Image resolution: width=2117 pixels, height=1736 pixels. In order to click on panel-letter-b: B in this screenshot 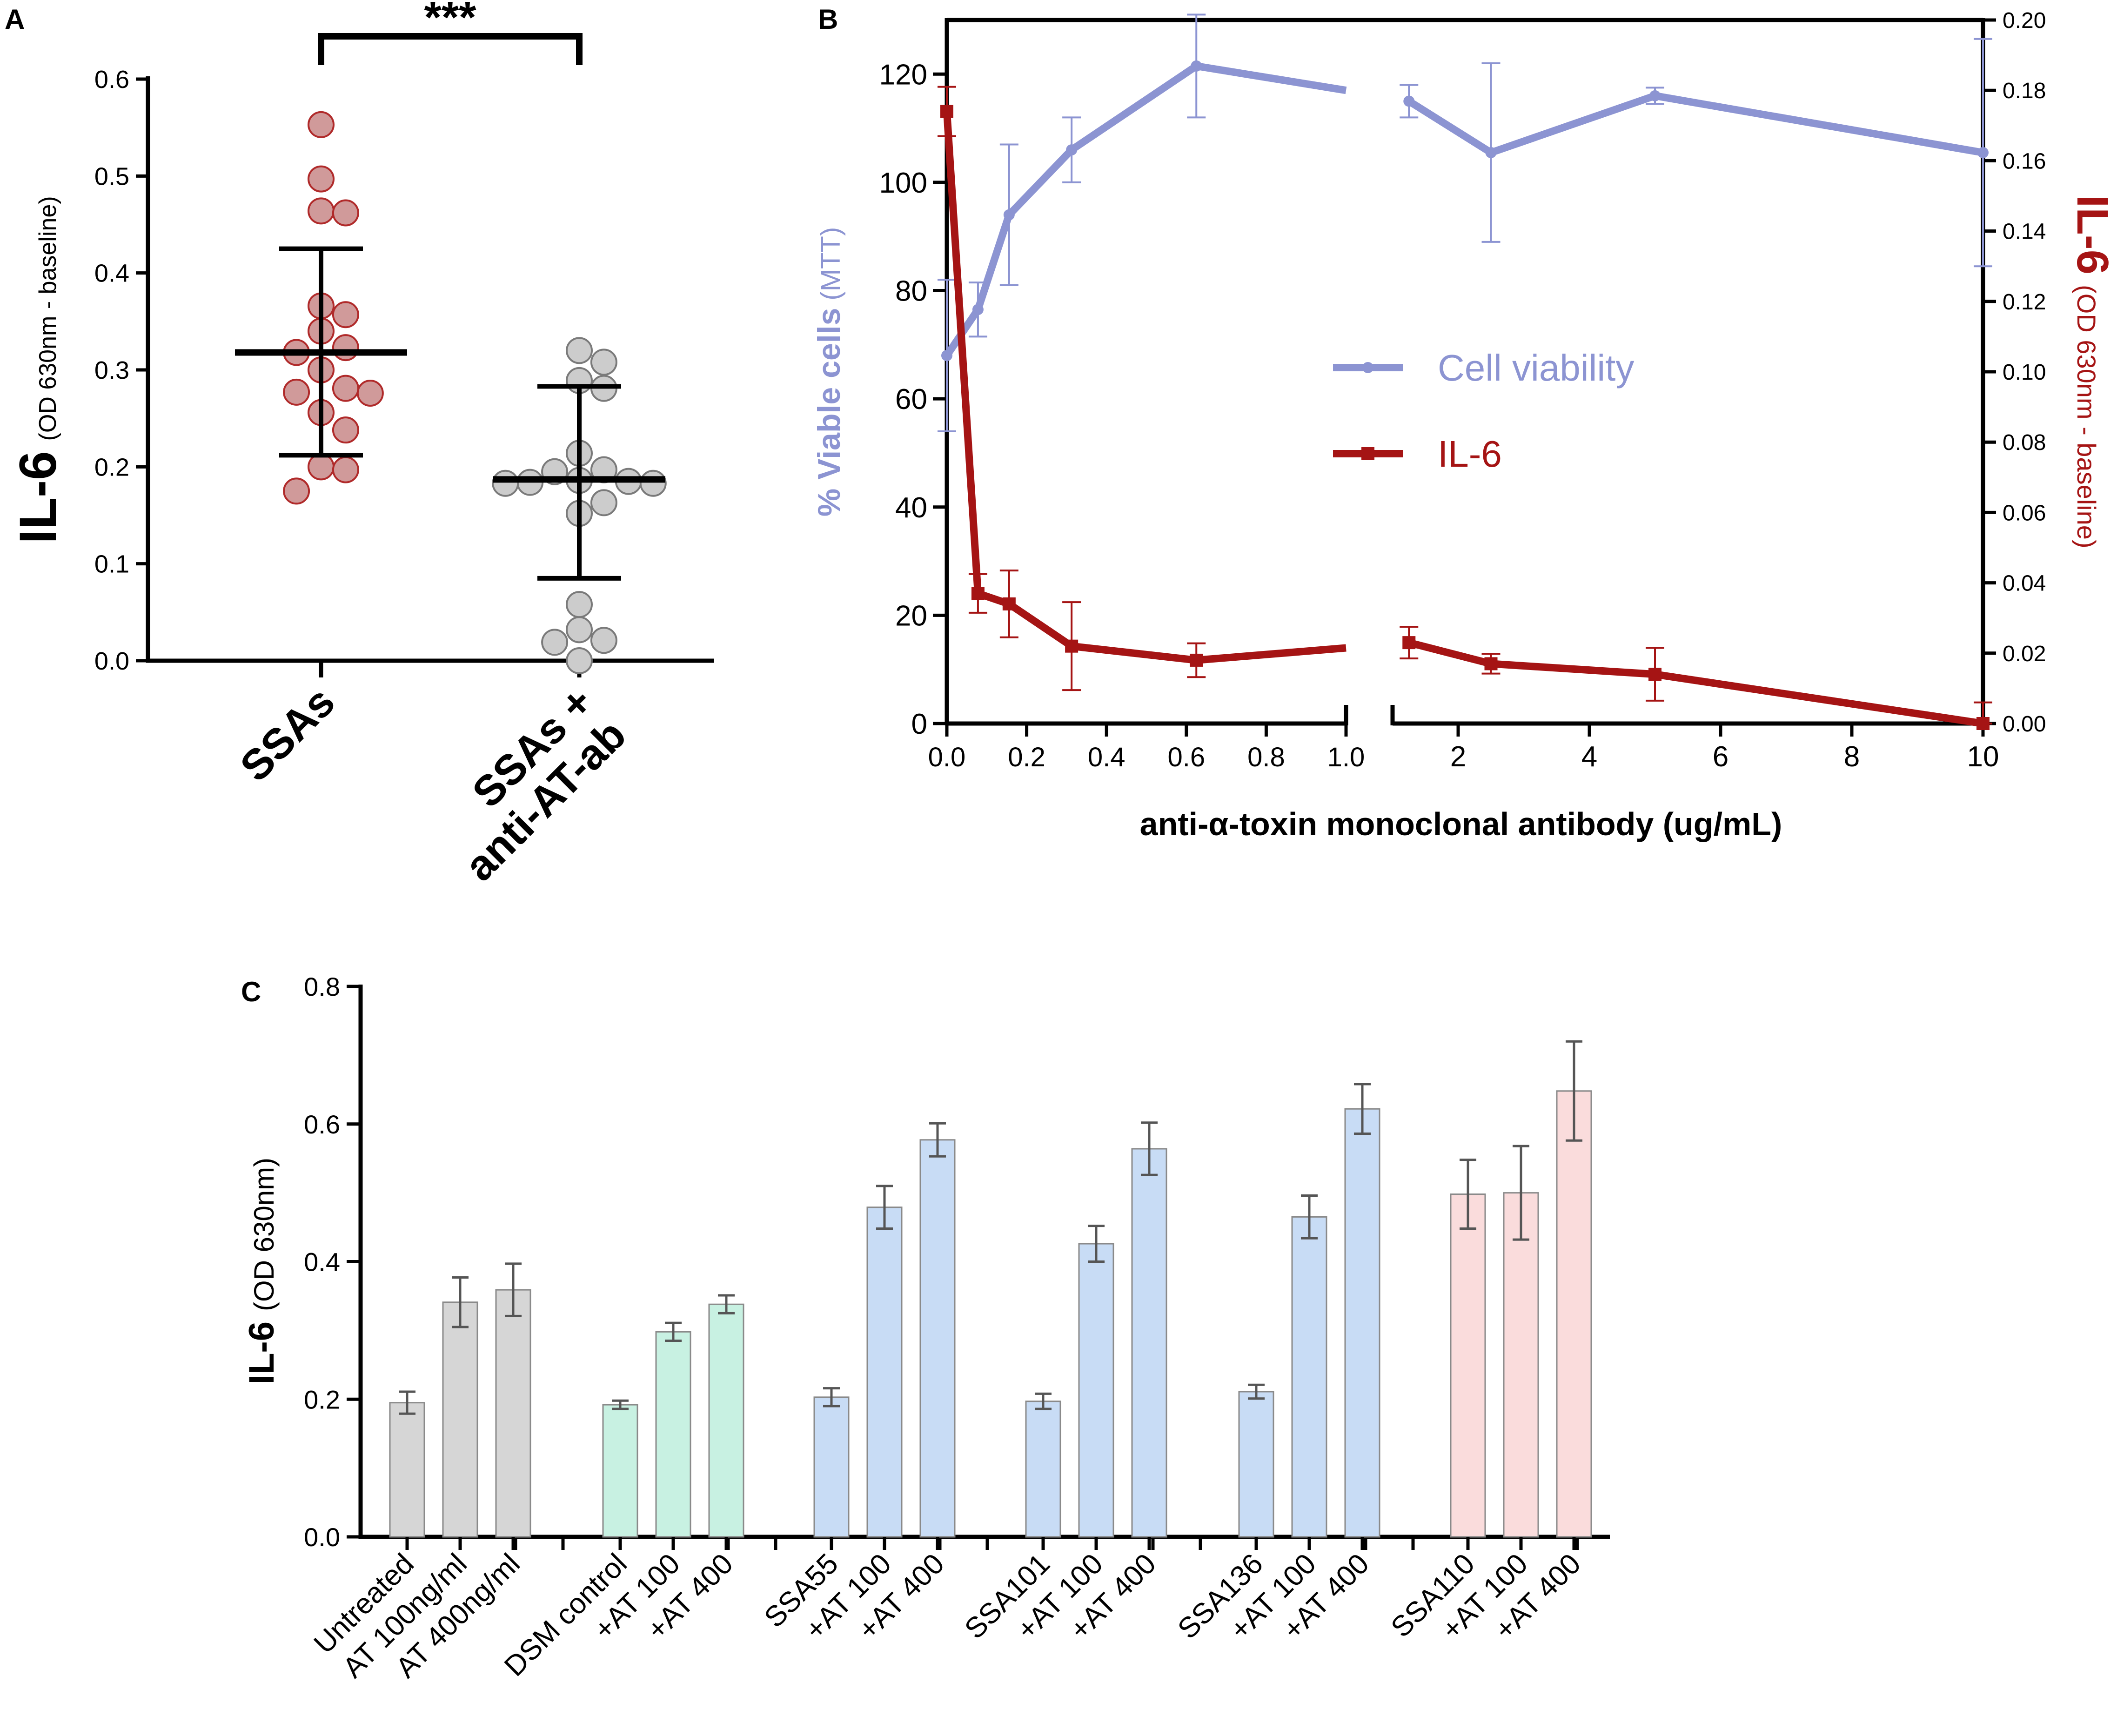, I will do `click(828, 20)`.